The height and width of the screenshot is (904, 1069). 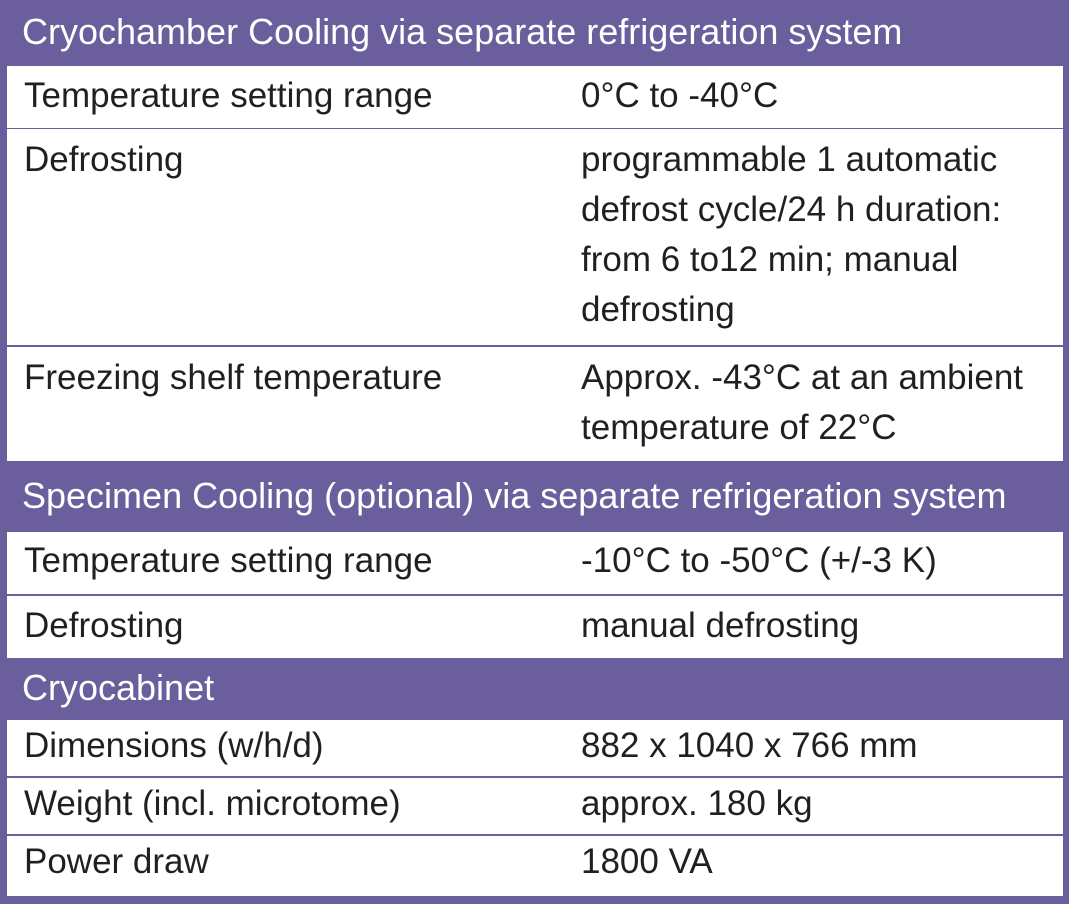 What do you see at coordinates (233, 377) in the screenshot?
I see `row-label: Freezing shelf temperature` at bounding box center [233, 377].